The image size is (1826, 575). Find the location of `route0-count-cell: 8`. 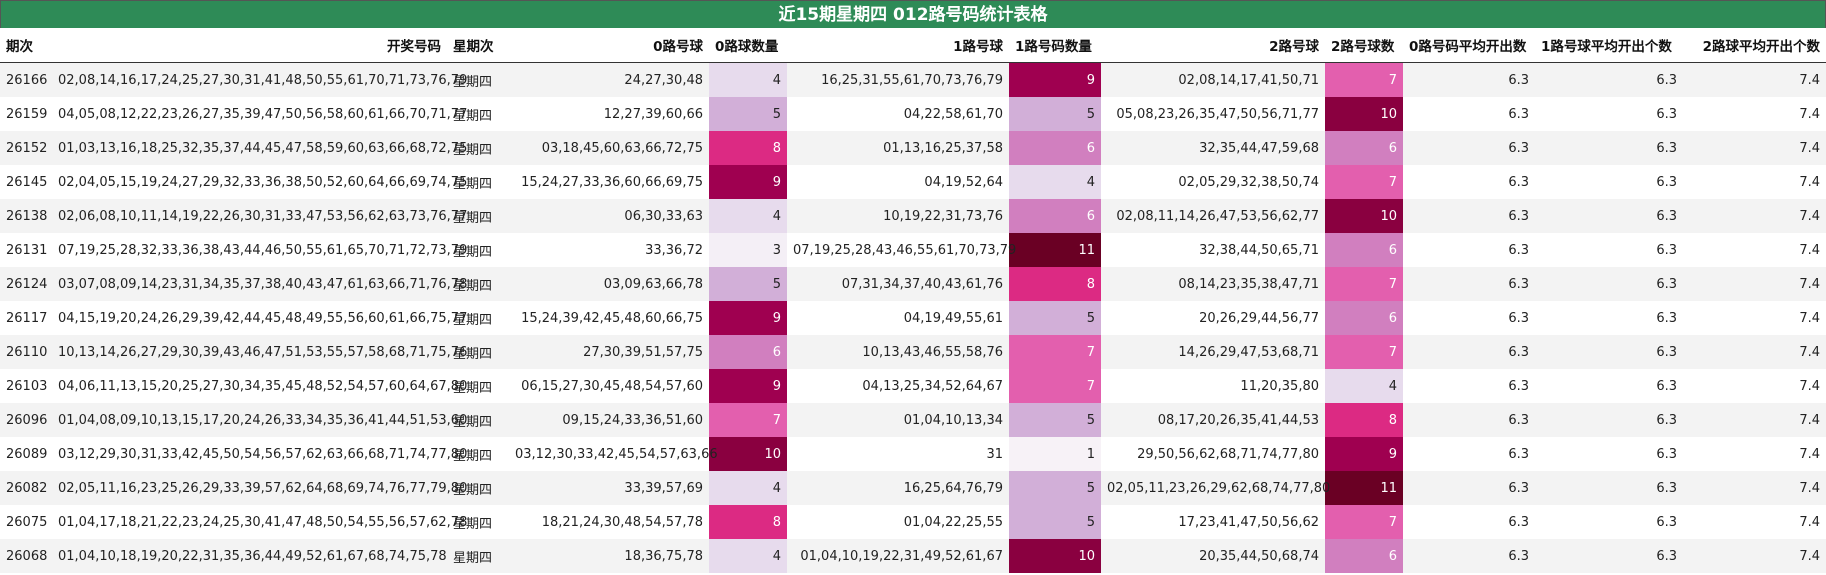

route0-count-cell: 8 is located at coordinates (748, 148).